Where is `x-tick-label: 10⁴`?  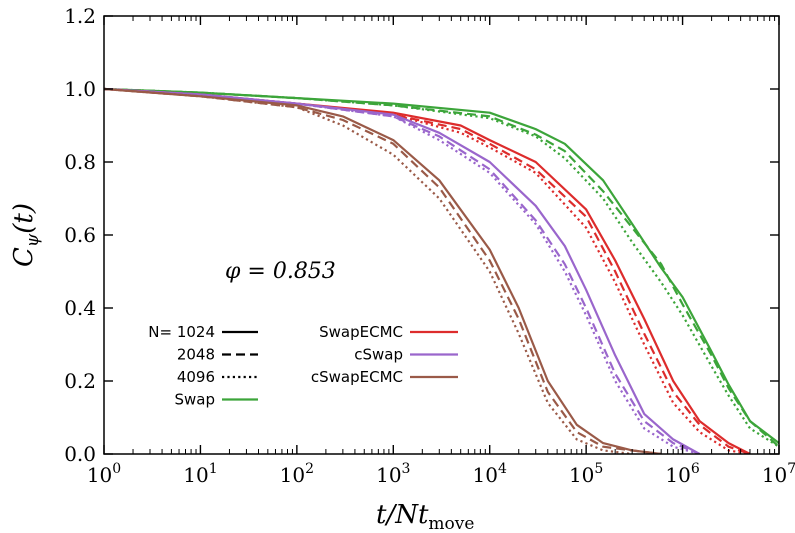 x-tick-label: 10⁴ is located at coordinates (490, 474).